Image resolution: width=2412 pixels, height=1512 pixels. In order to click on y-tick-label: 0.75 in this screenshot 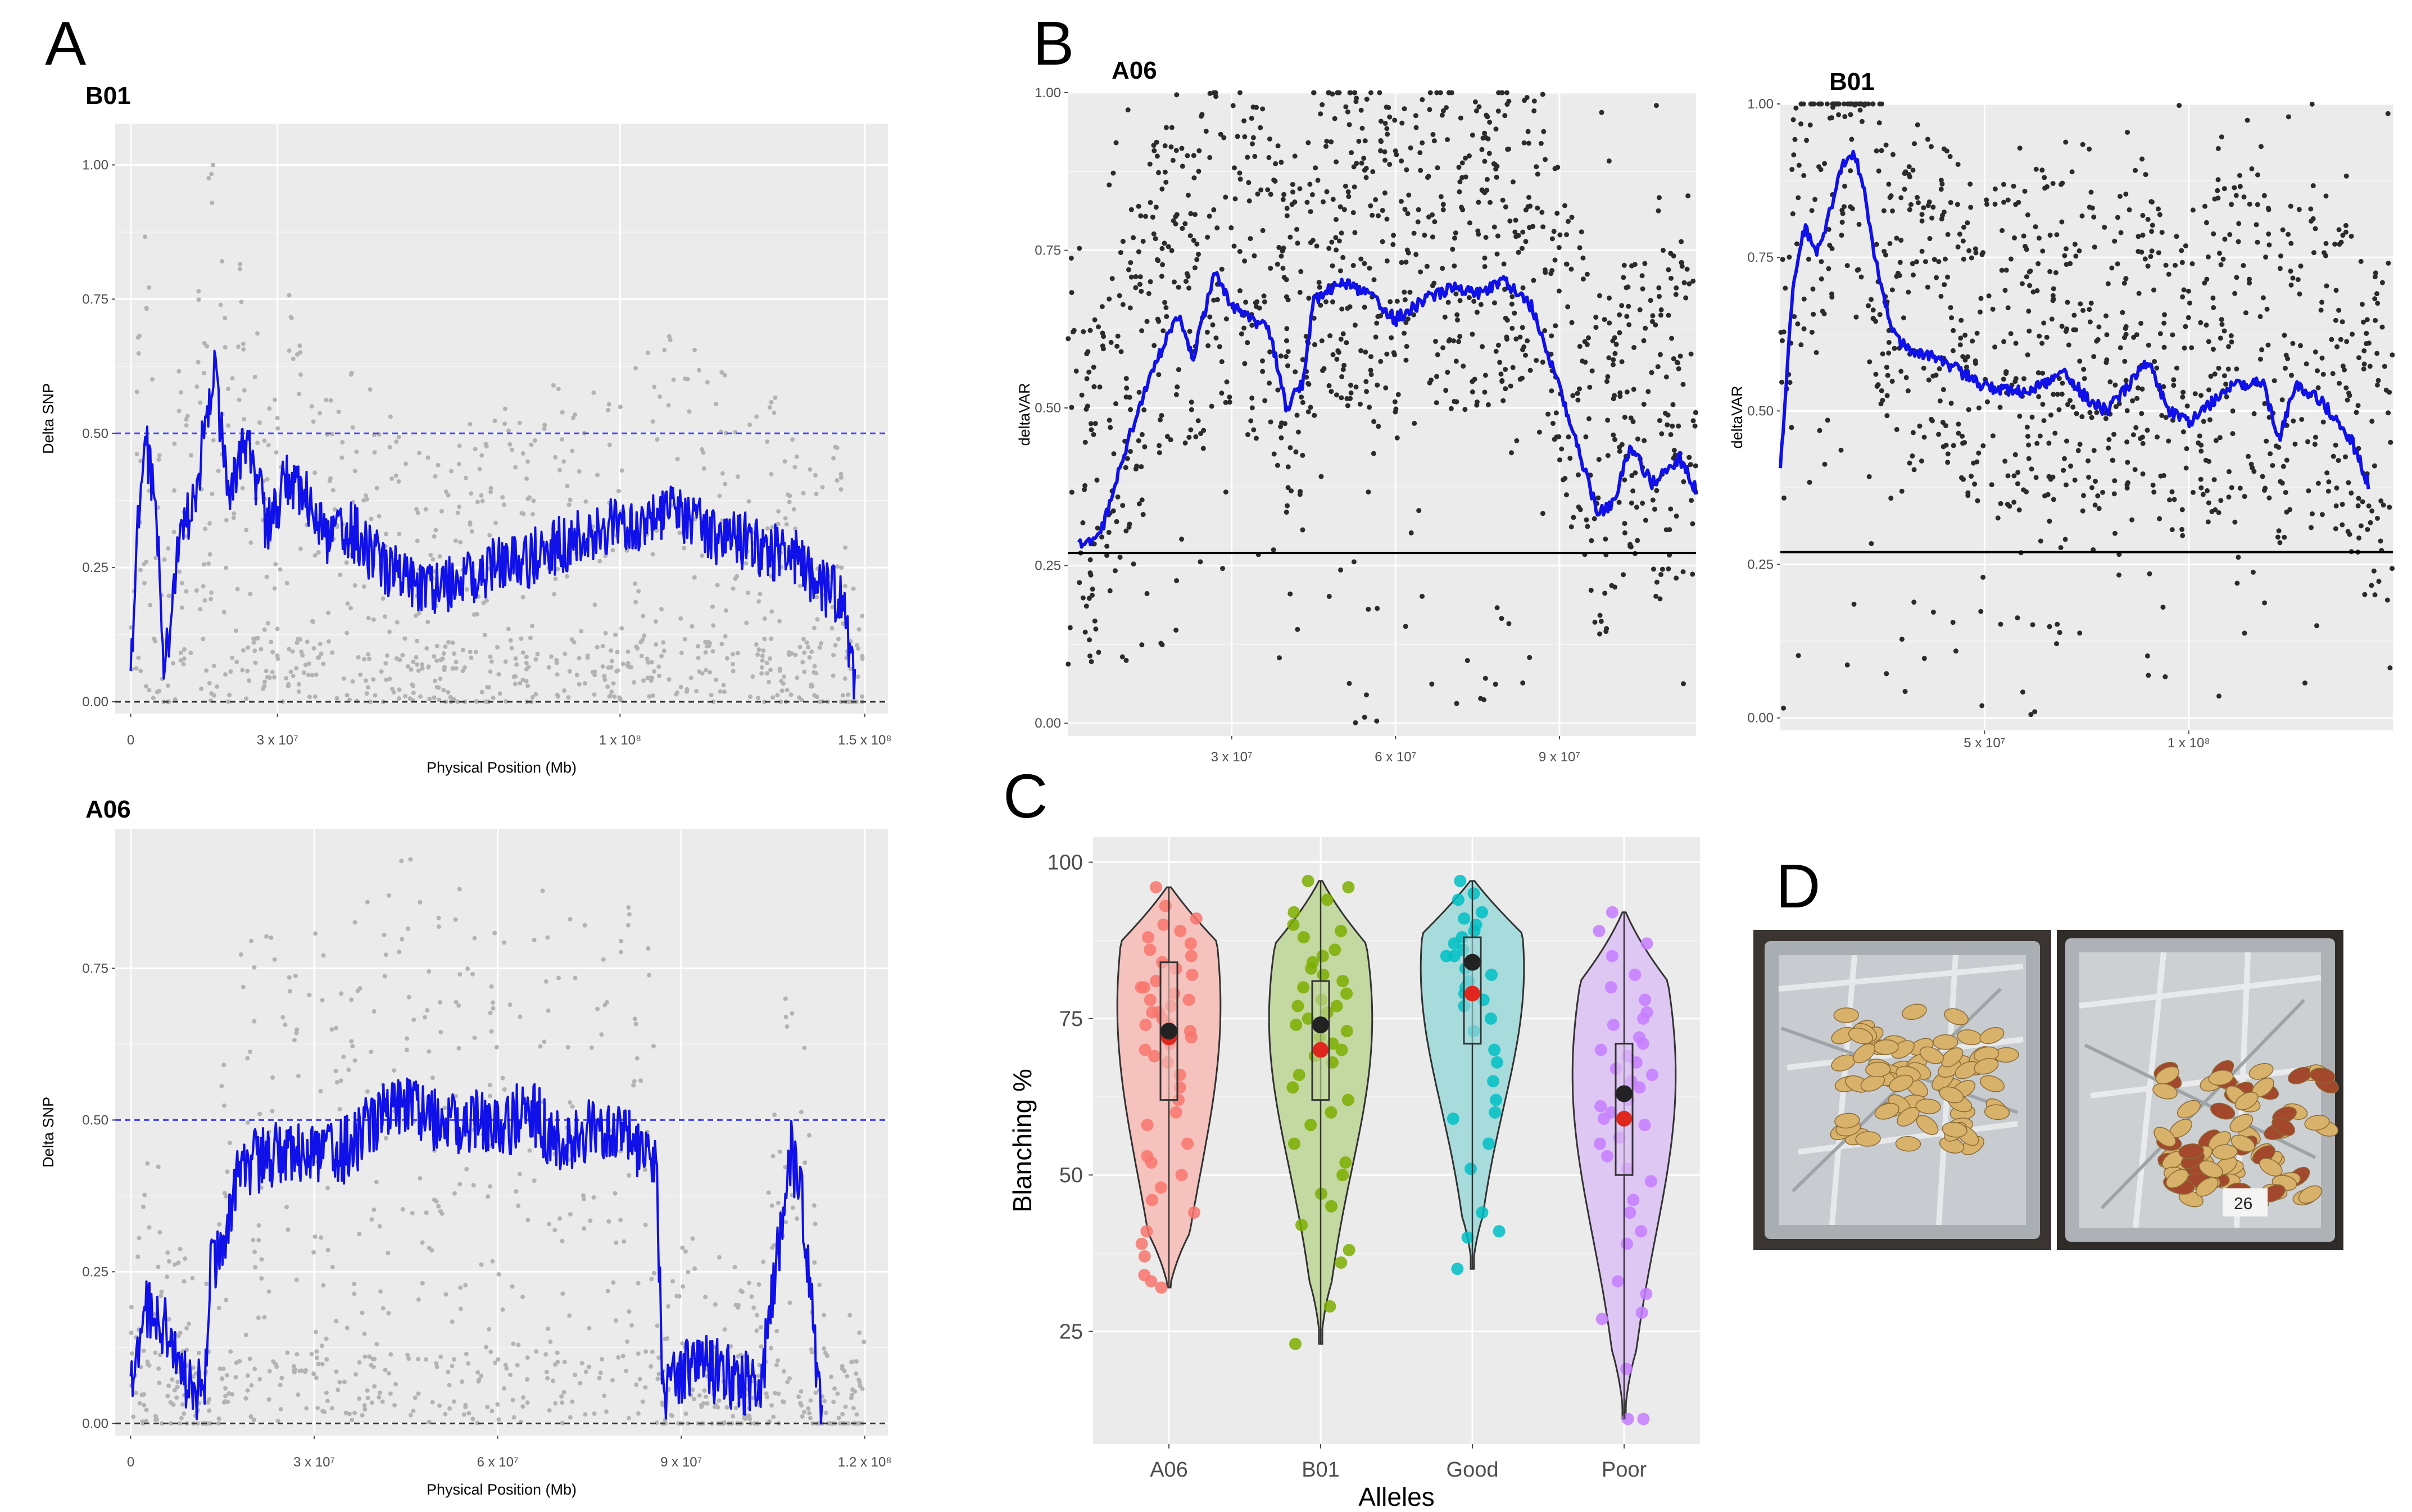, I will do `click(1048, 250)`.